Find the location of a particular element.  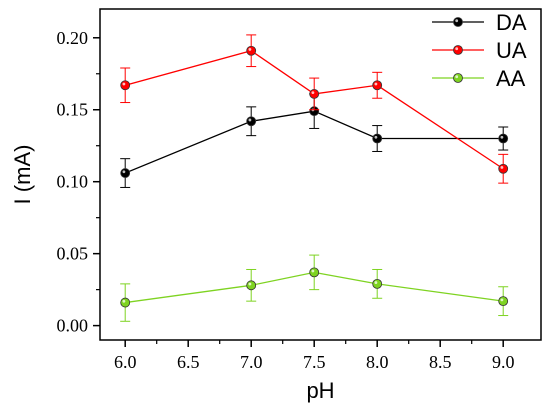

y-tick-label: 0.10 is located at coordinates (73, 182).